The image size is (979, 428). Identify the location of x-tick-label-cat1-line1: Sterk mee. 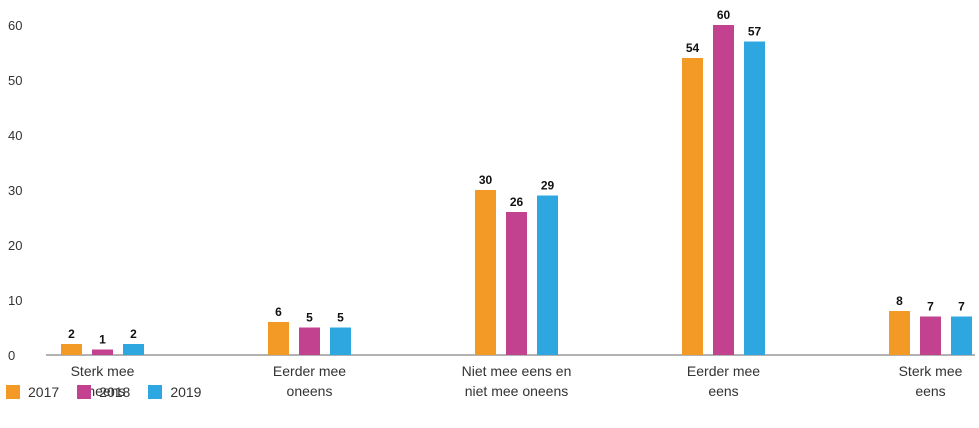
(103, 371).